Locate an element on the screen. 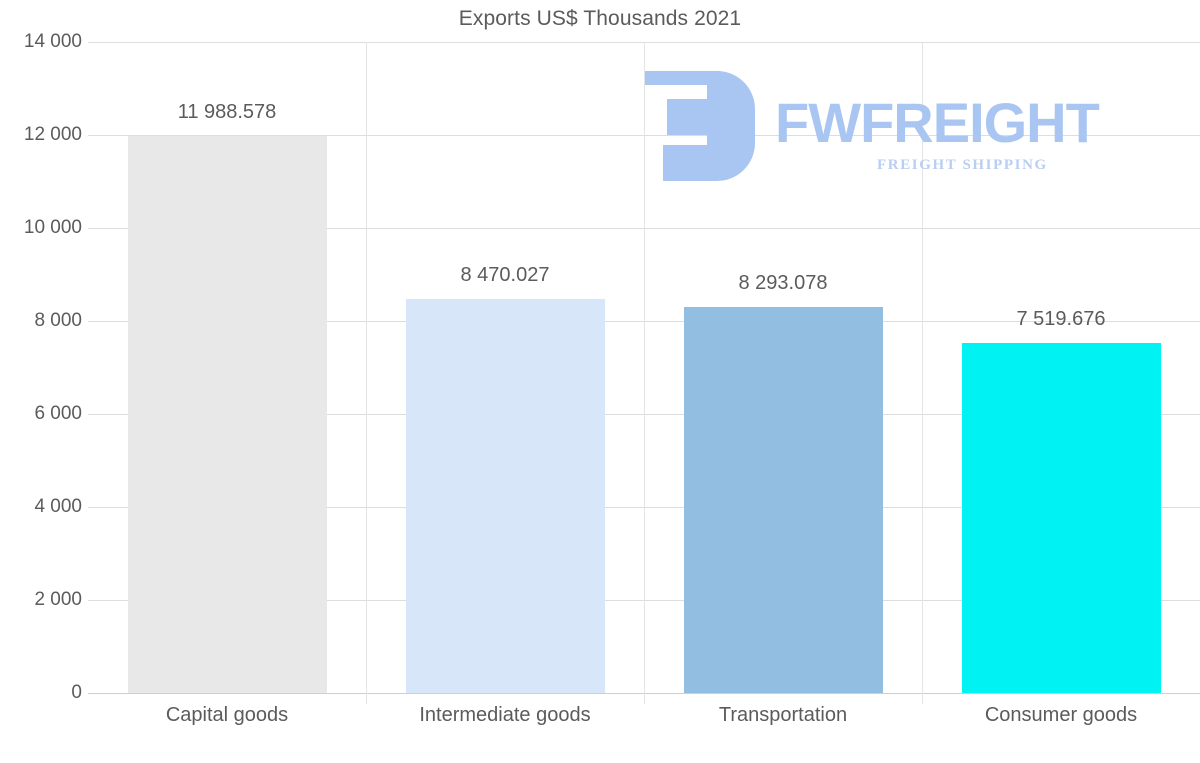  y-axis-tick-label: 2 000 is located at coordinates (58, 599).